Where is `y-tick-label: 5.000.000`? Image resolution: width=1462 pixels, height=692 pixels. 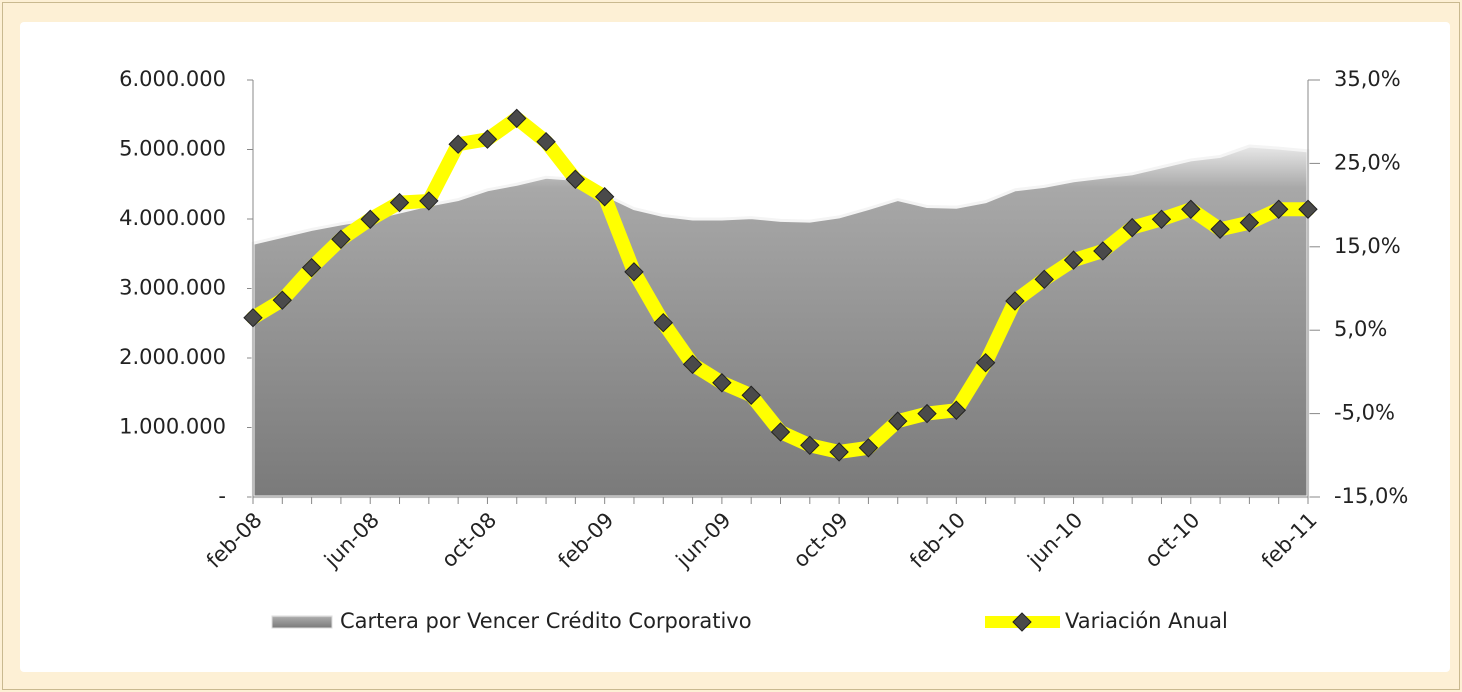 y-tick-label: 5.000.000 is located at coordinates (172, 149).